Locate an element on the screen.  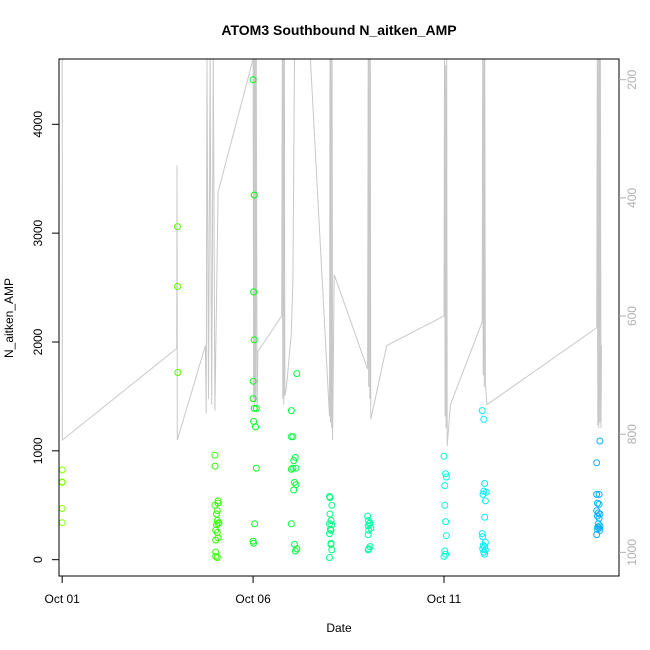
y-tick-label: 1000 is located at coordinates (38, 450).